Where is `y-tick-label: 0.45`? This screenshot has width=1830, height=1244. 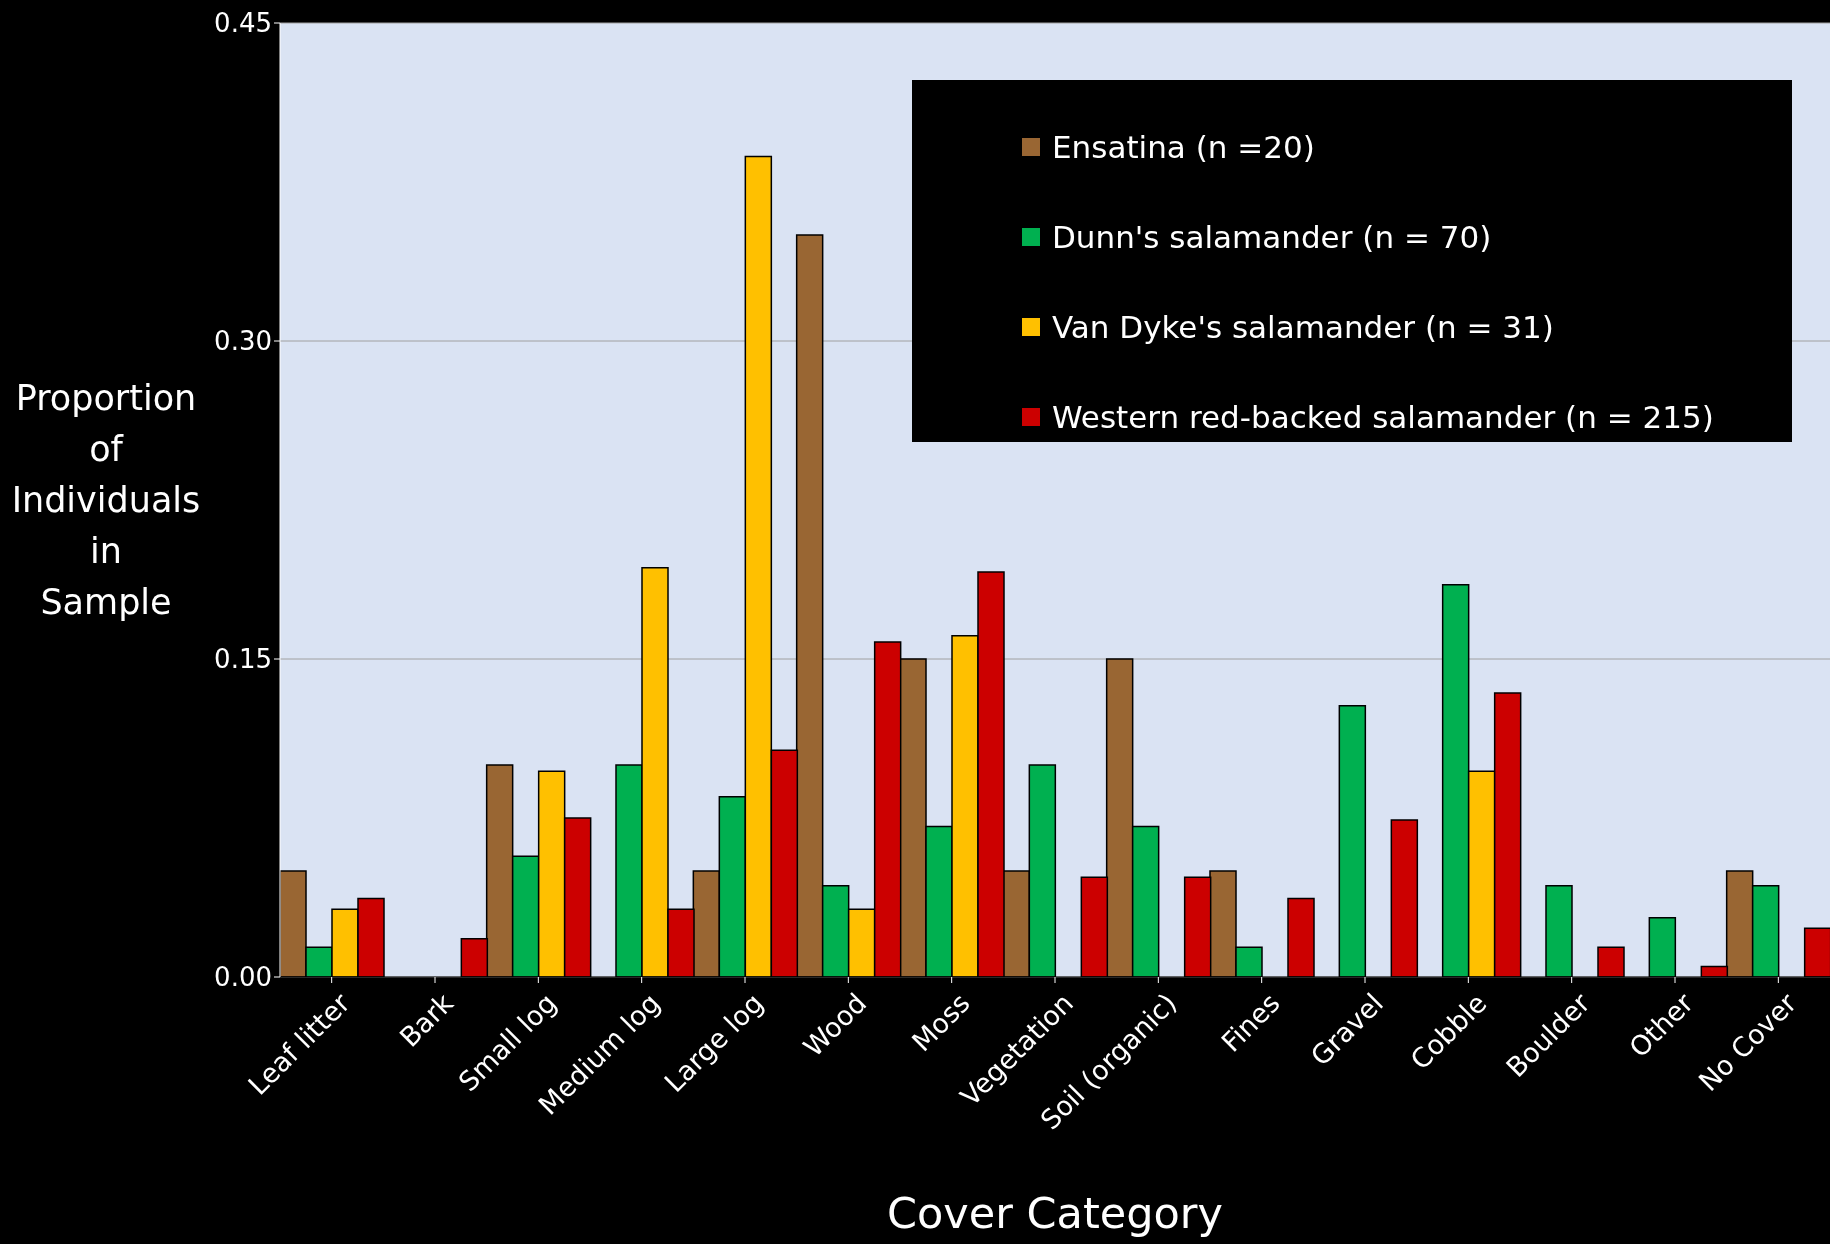 y-tick-label: 0.45 is located at coordinates (243, 23).